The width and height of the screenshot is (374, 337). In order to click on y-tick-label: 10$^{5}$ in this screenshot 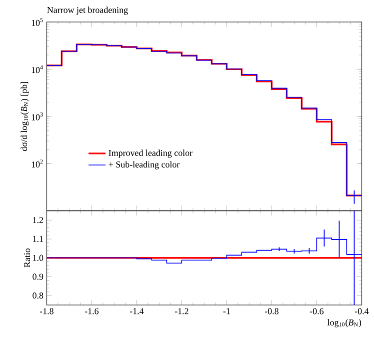, I will do `click(37, 22)`.